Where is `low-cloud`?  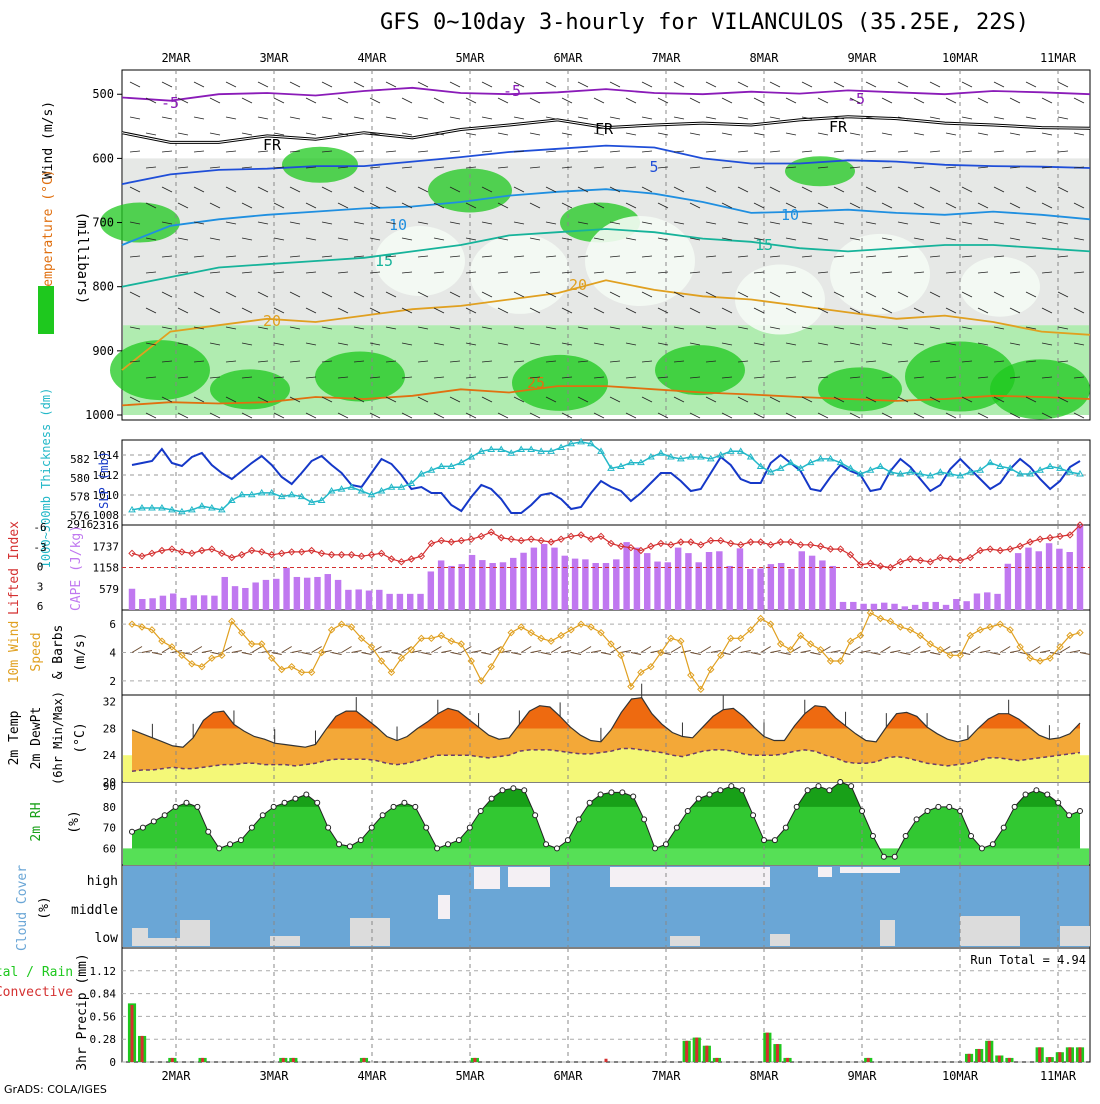 low-cloud is located at coordinates (887, 933).